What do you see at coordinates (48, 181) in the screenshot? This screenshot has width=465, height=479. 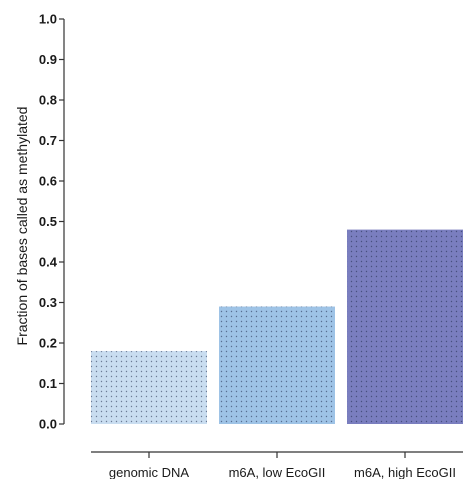 I see `y-tick-label: 0.6` at bounding box center [48, 181].